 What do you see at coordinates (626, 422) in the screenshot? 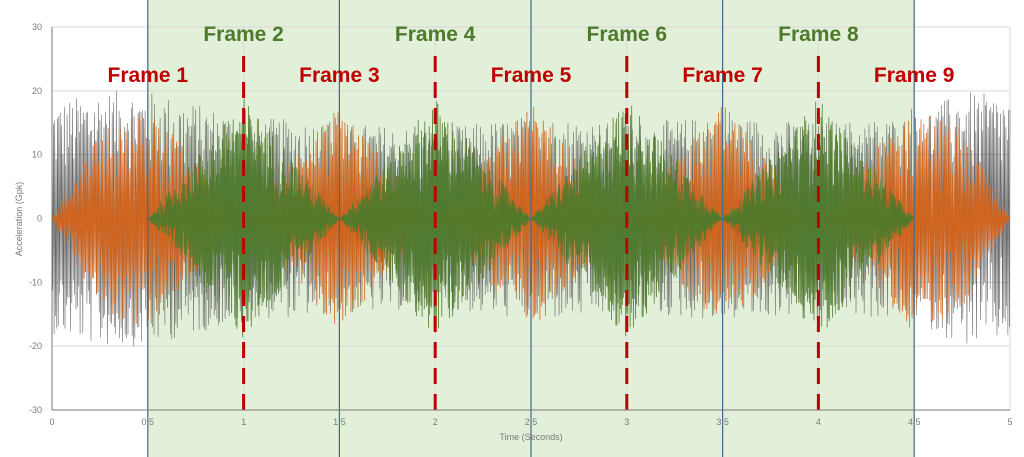
I see `x-tick-label: 3` at bounding box center [626, 422].